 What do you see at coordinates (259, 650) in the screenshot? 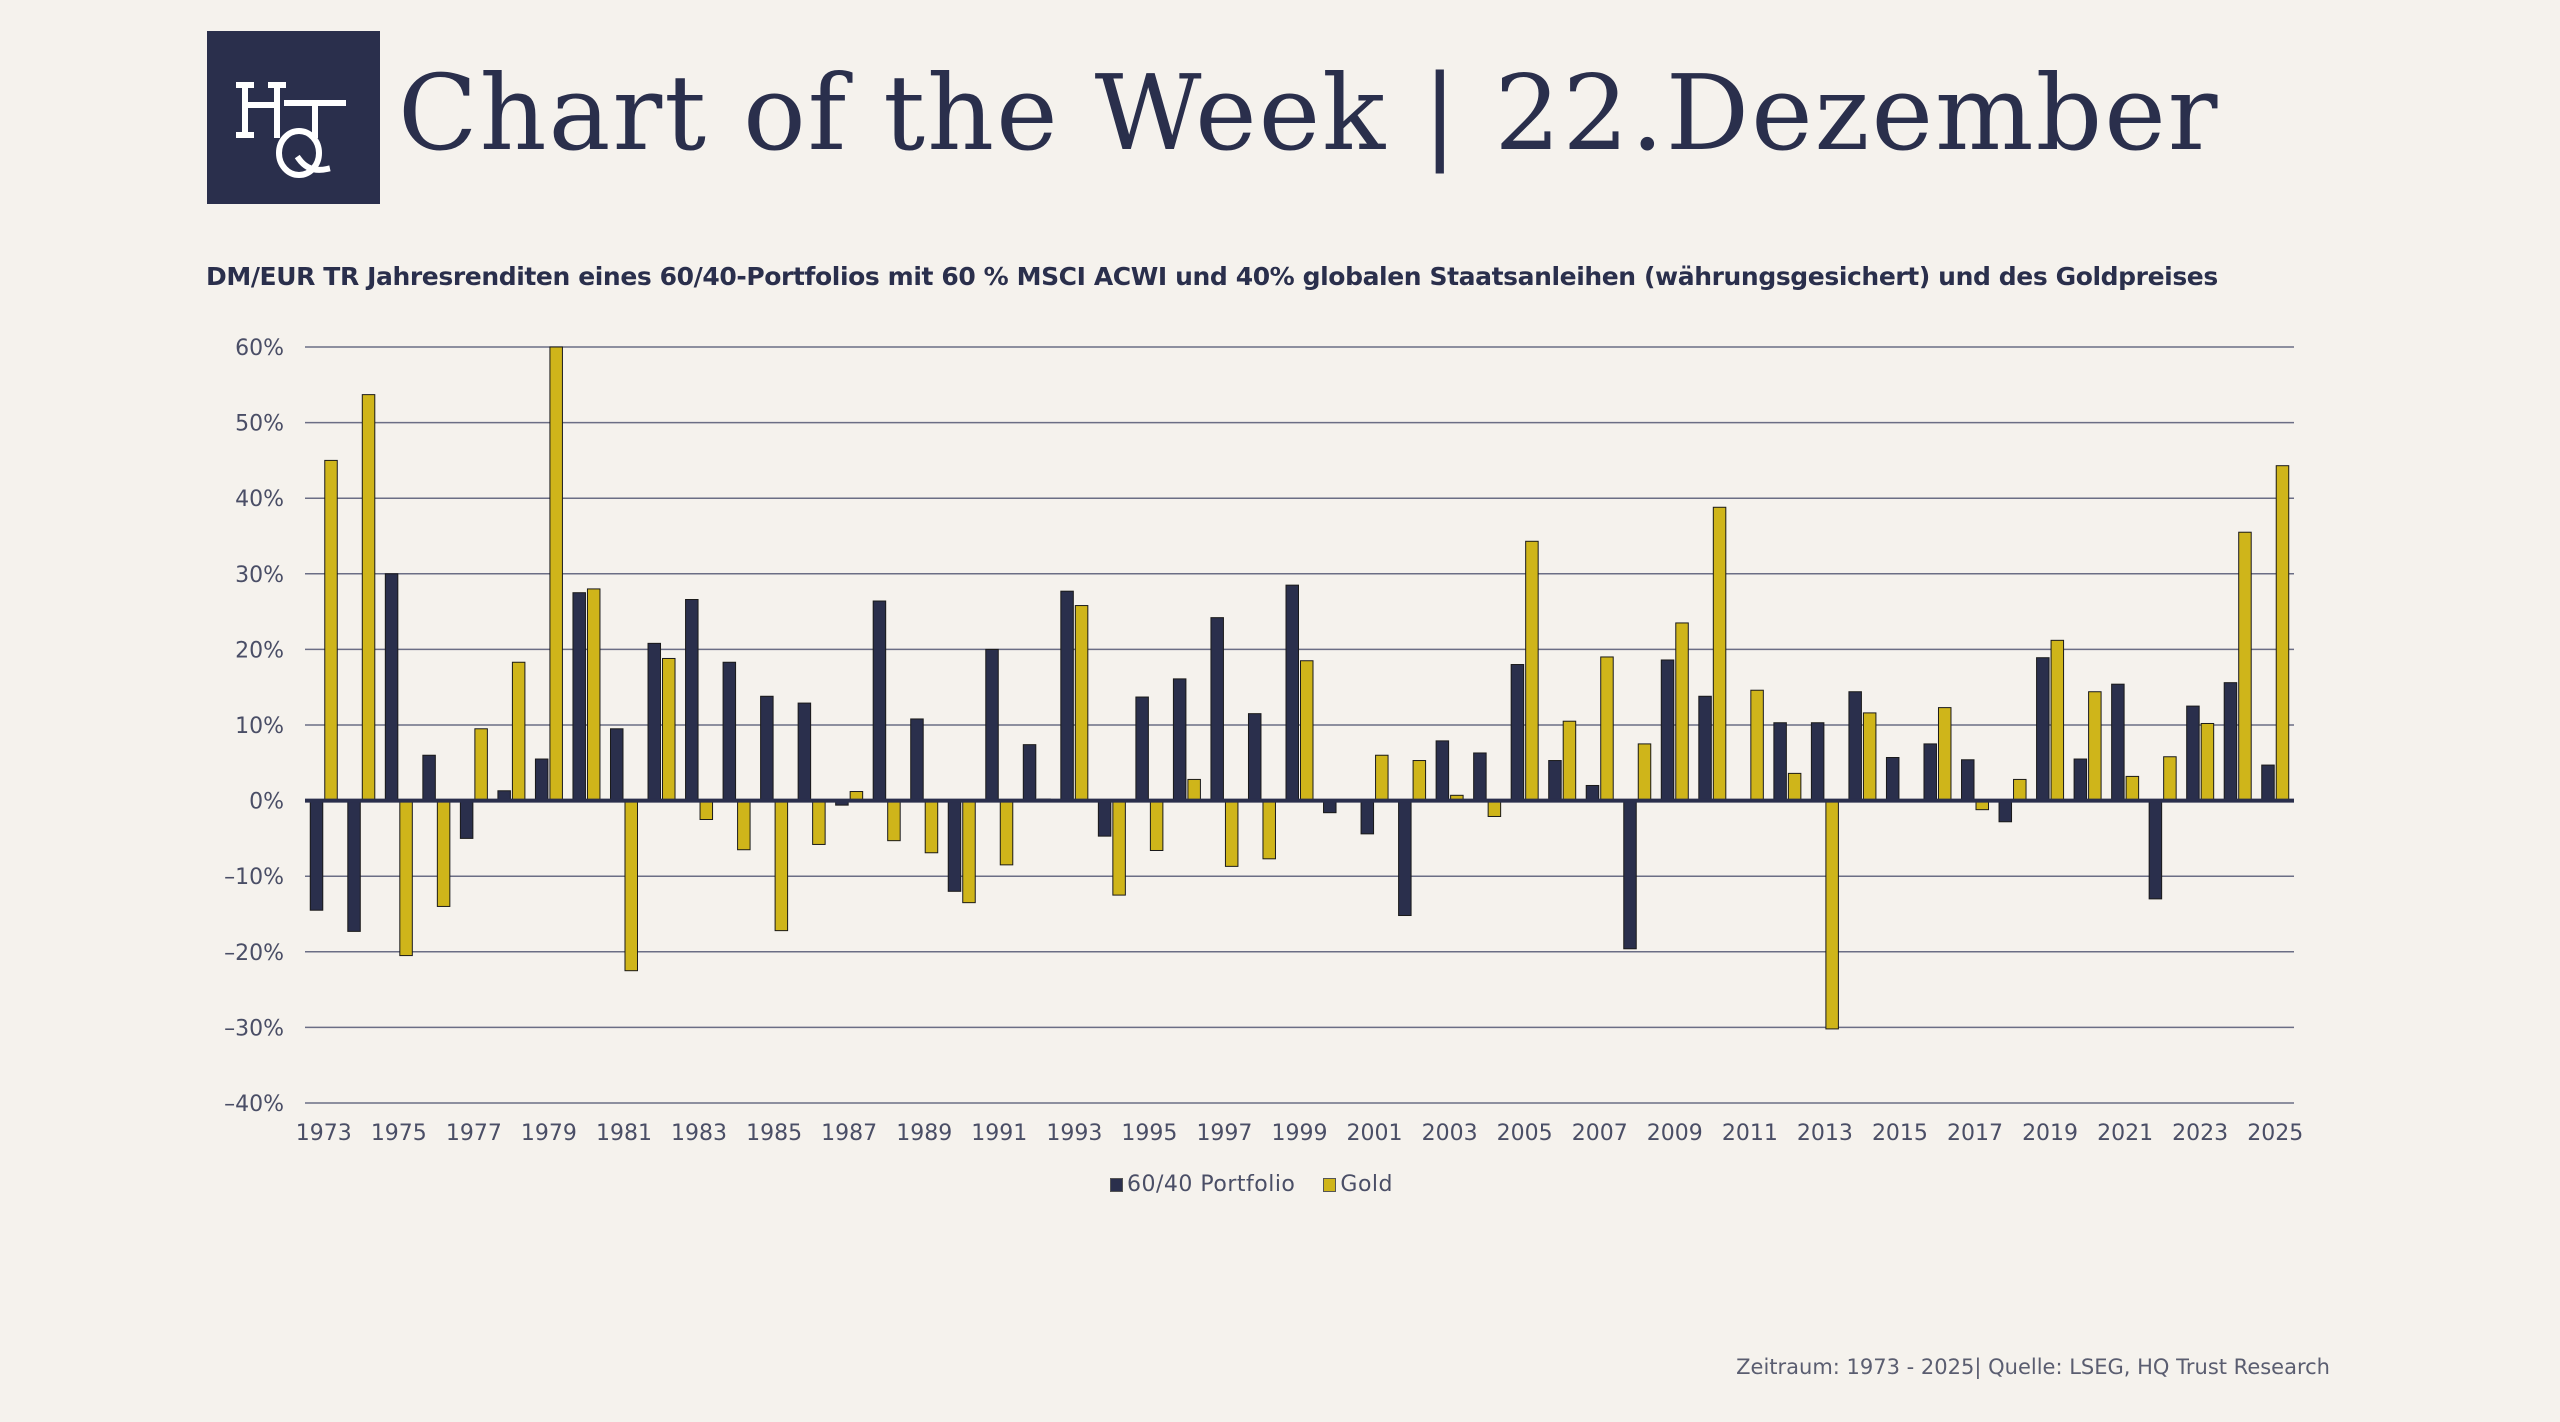
I see `y-tick-label: 20%` at bounding box center [259, 650].